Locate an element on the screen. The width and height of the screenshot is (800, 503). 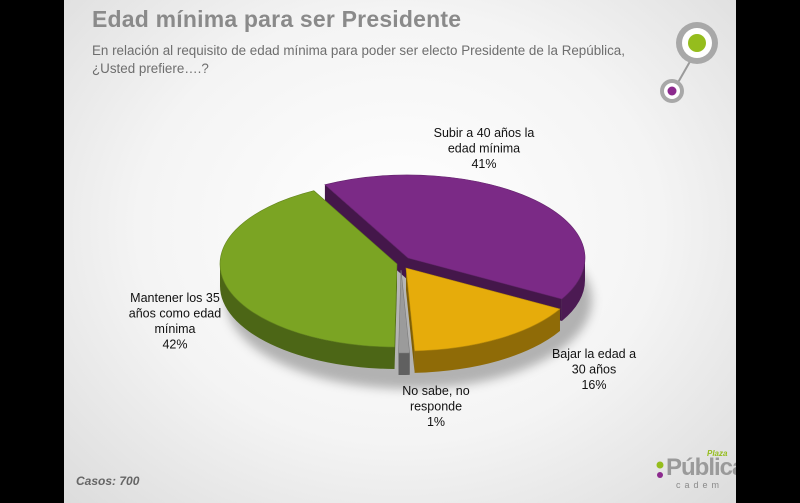
slice-label: Mantener los 35 años como edad mínima 42% is located at coordinates (175, 321).